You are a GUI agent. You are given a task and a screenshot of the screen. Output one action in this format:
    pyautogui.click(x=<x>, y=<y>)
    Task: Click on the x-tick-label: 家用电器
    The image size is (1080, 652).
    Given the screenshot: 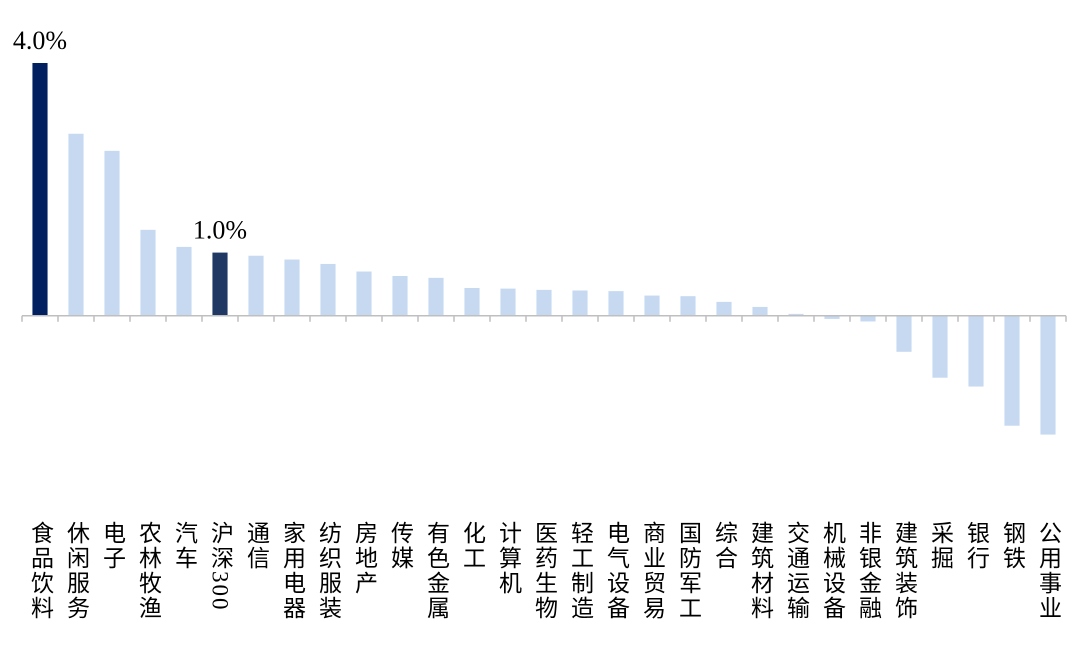 What is the action you would take?
    pyautogui.click(x=293, y=571)
    